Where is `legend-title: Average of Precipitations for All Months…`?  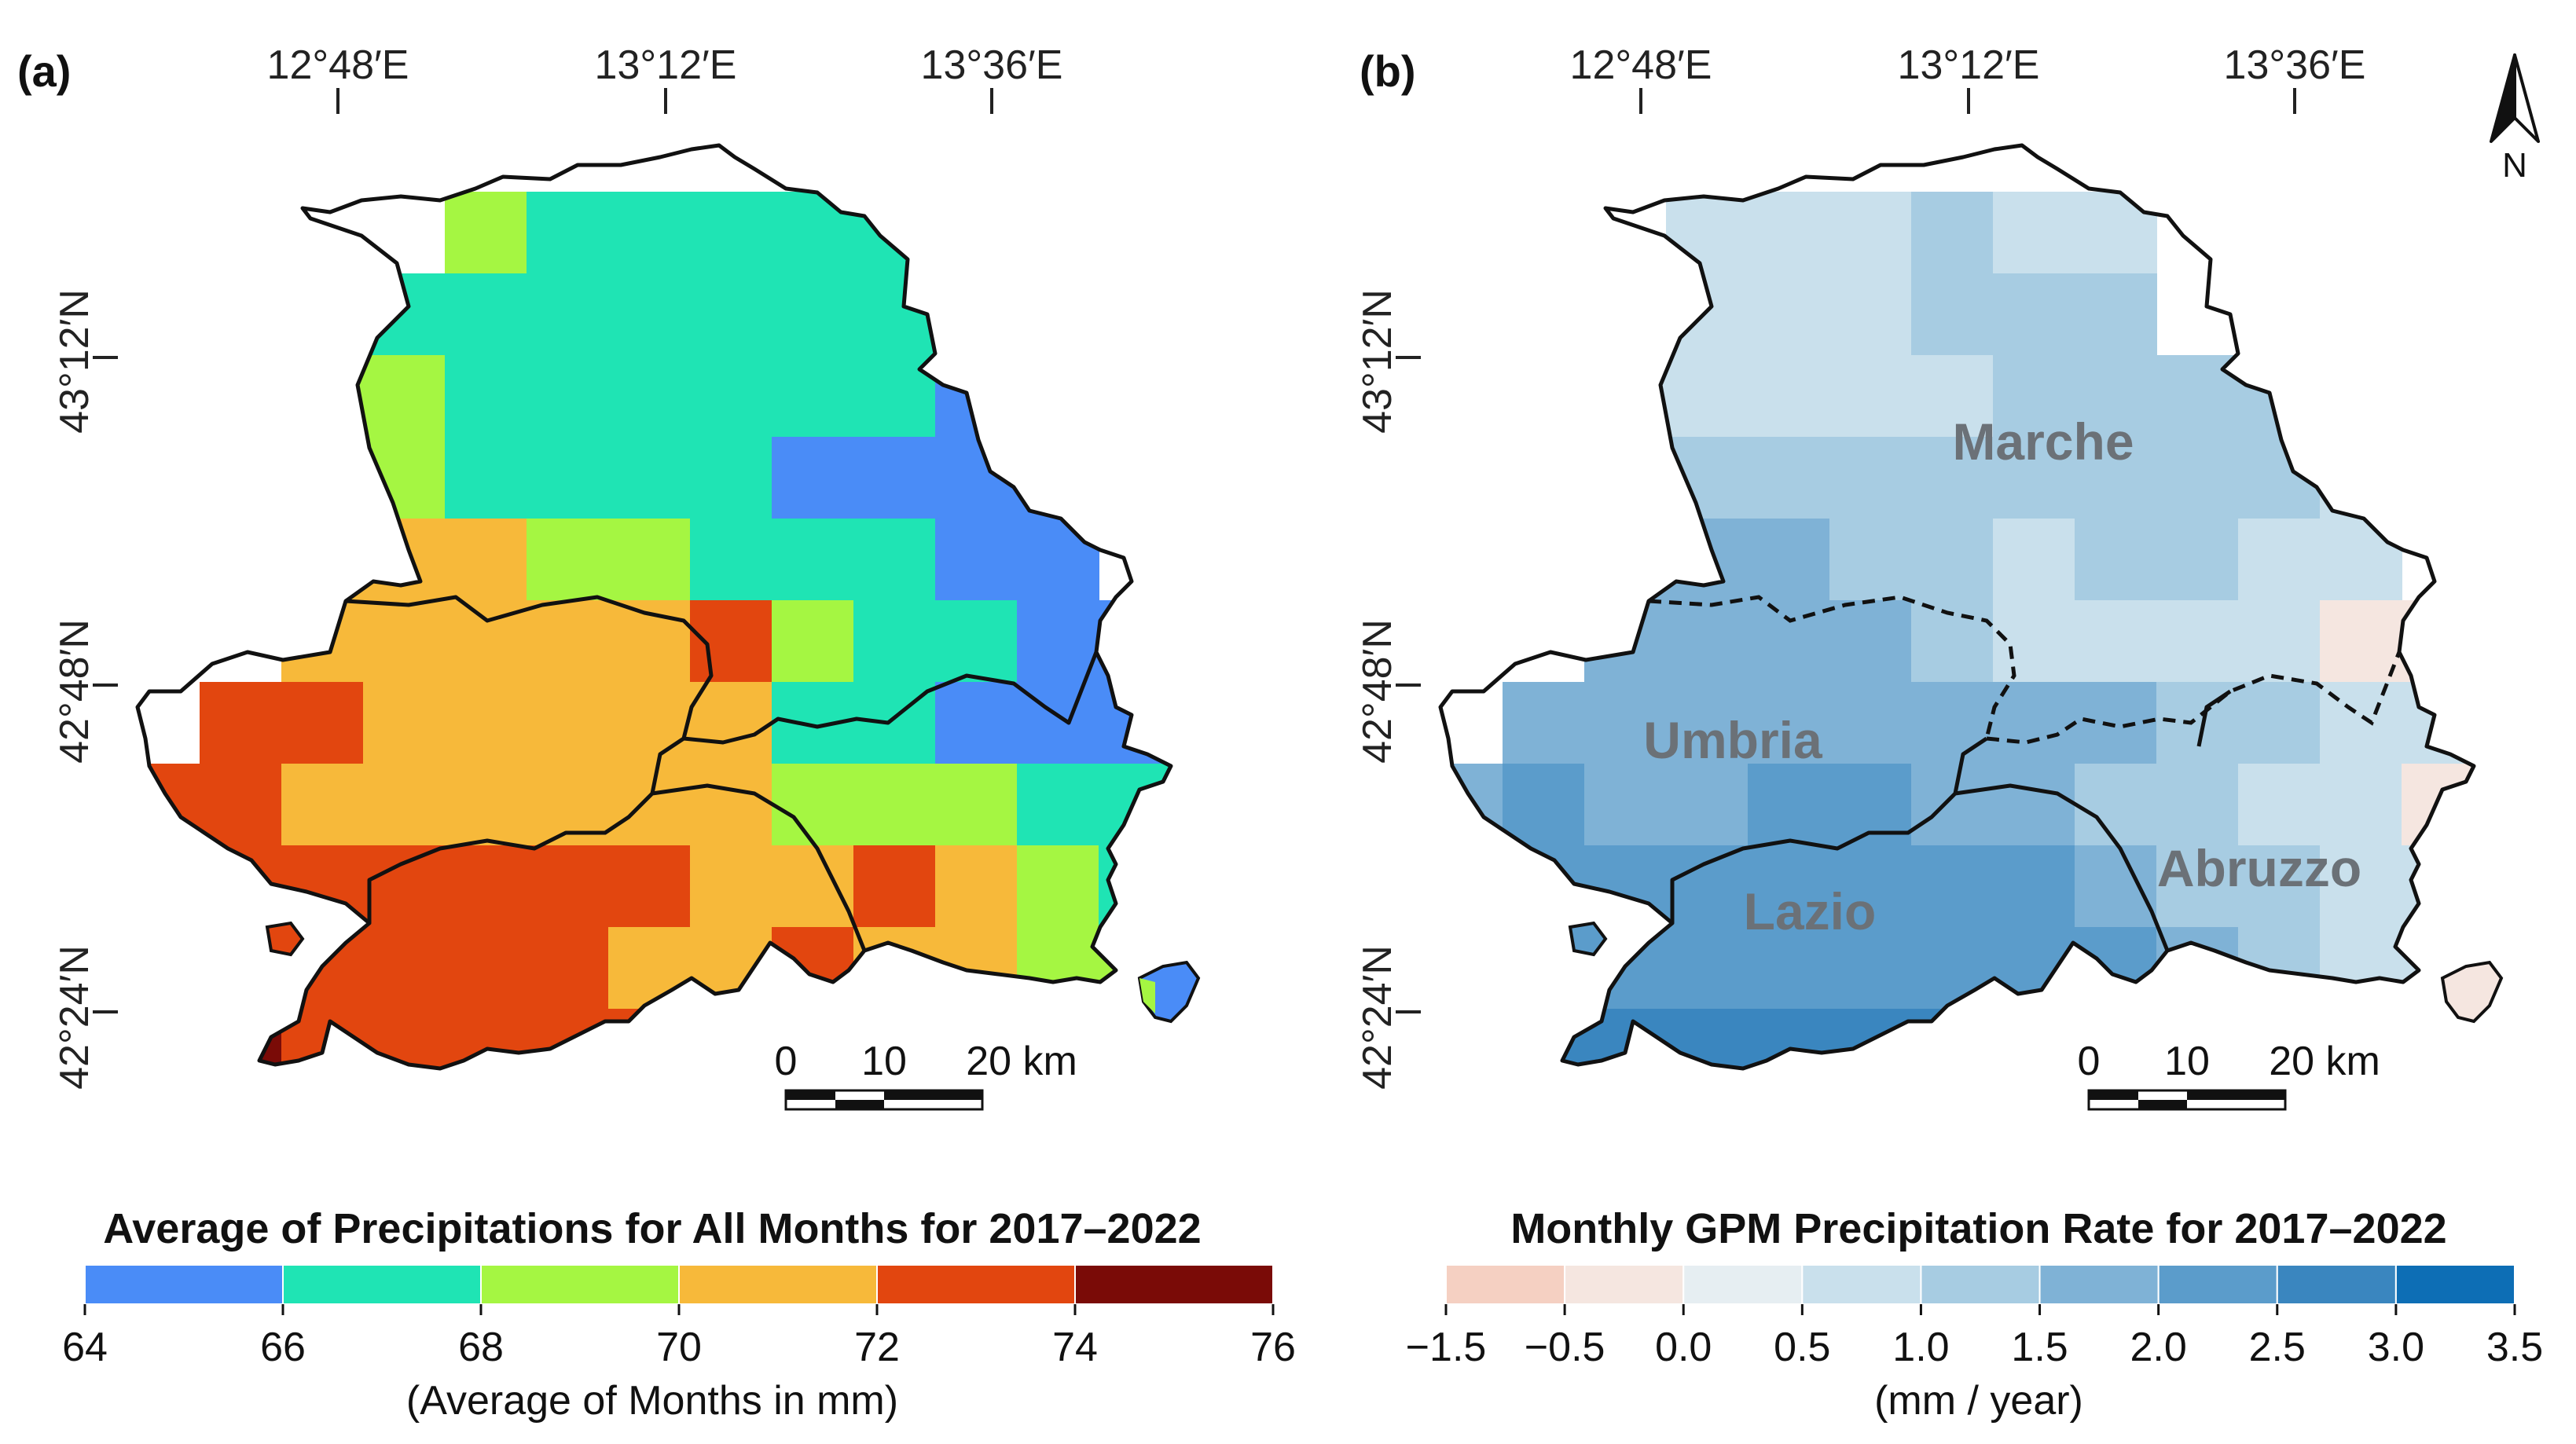
legend-title: Average of Precipitations for All Months… is located at coordinates (652, 1228).